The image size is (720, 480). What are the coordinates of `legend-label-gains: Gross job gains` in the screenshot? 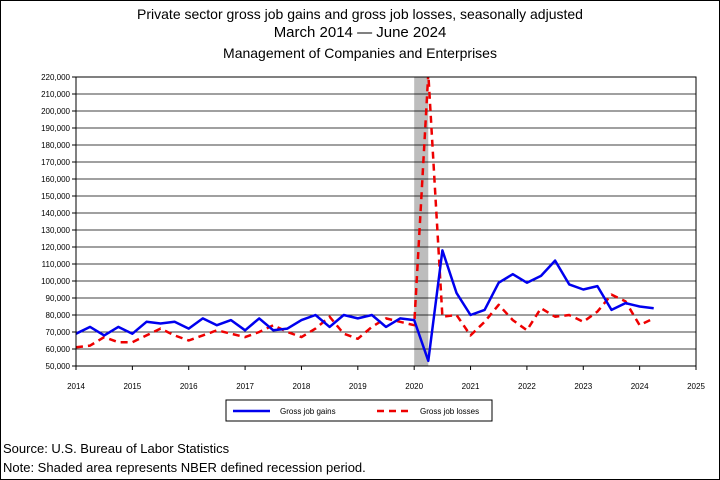 It's located at (308, 411).